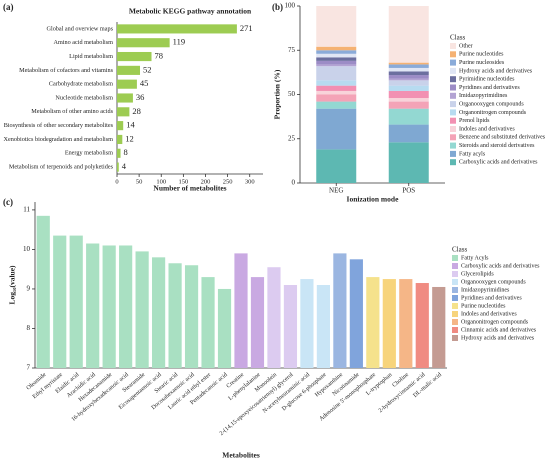  What do you see at coordinates (61, 167) in the screenshot?
I see `y-tick-label: Metabolism of terpenoids and polyketides` at bounding box center [61, 167].